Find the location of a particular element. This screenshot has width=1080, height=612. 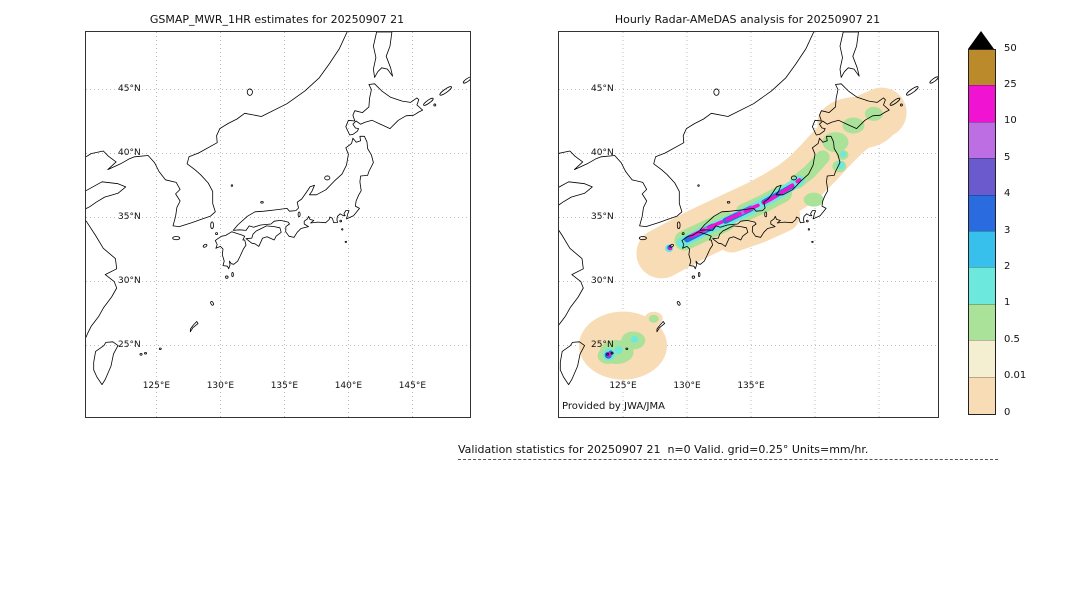

colorbar: 50 25 10 5 4 3 2 1 0.5 0.01 0 is located at coordinates (1008, 231).